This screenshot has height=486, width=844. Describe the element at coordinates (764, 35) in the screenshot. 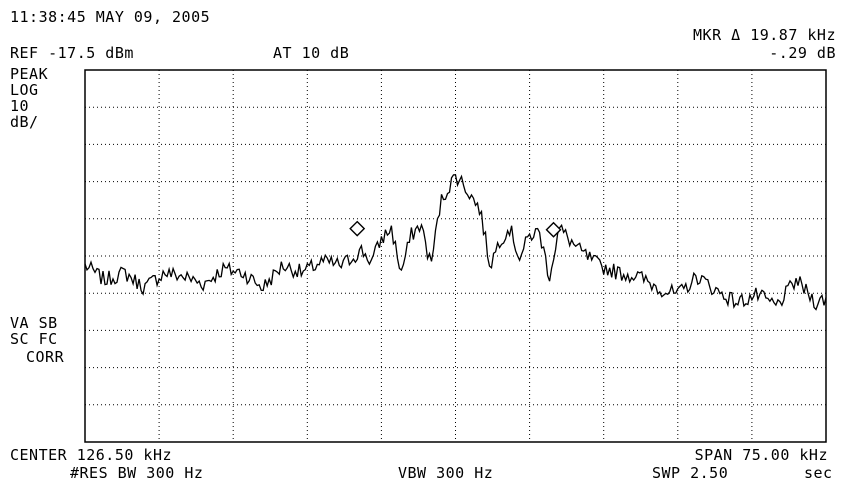

I see `marker-delta-frequency: MKR Δ 19.87 kHz` at that location.